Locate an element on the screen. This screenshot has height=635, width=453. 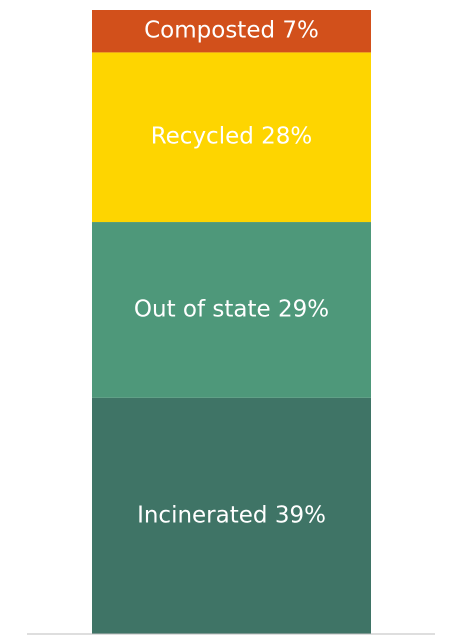
bar-segment-composted is located at coordinates (231, 31).